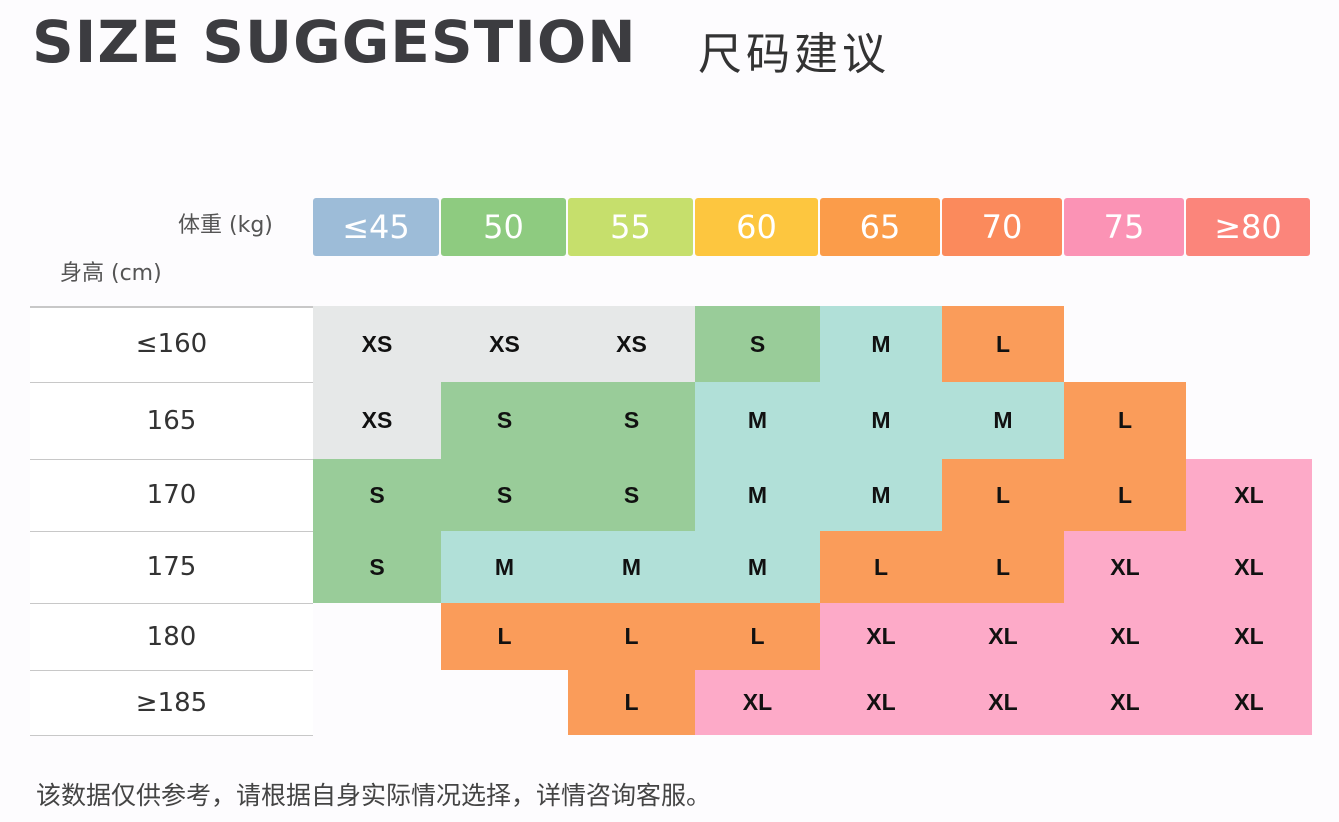  Describe the element at coordinates (376, 227) in the screenshot. I see `weight-header-0: ≤45` at that location.